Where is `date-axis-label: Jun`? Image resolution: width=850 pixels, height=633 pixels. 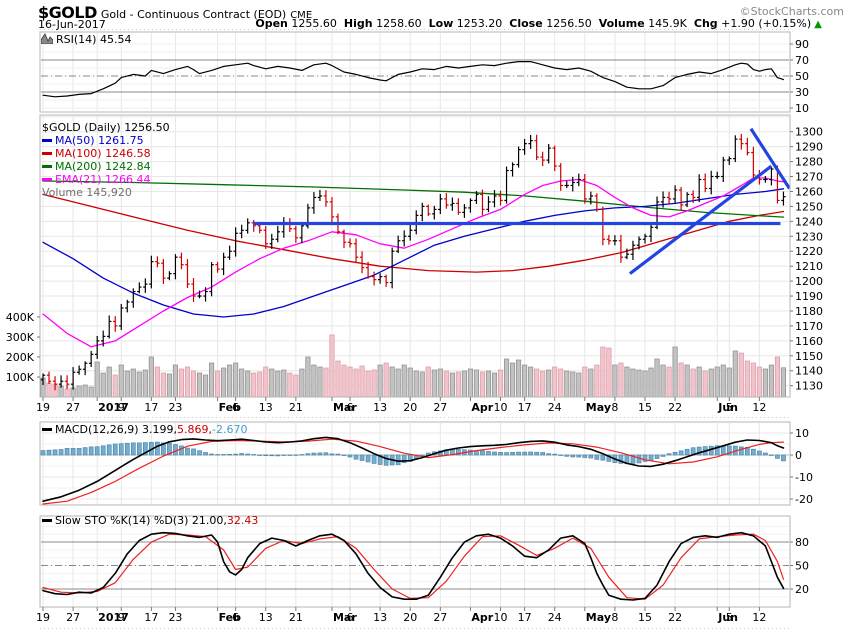
date-axis-label: Jun is located at coordinates (727, 617).